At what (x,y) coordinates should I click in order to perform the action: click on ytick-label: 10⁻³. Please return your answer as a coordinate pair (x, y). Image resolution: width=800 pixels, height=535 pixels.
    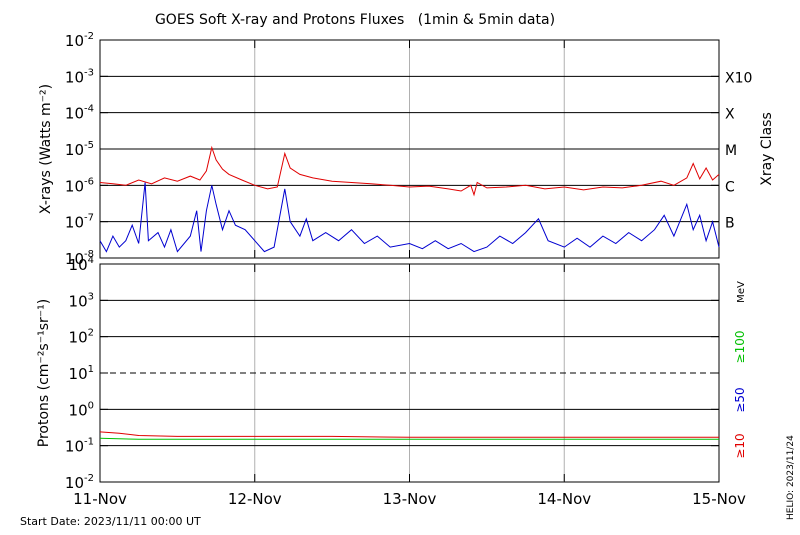
    Looking at the image, I should click on (79, 76).